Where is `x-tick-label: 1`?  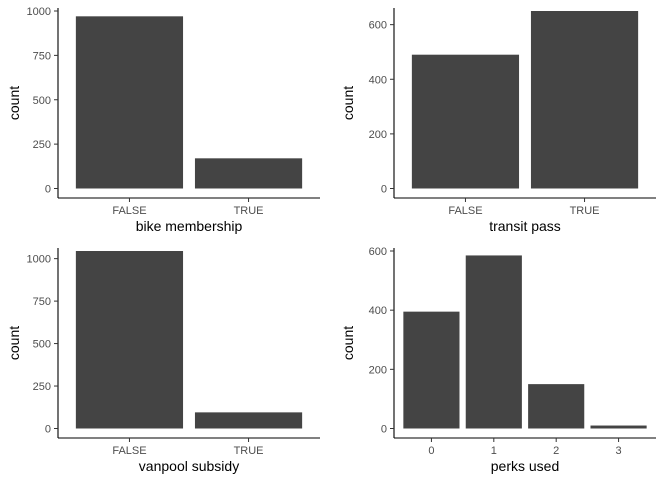 x-tick-label: 1 is located at coordinates (494, 451).